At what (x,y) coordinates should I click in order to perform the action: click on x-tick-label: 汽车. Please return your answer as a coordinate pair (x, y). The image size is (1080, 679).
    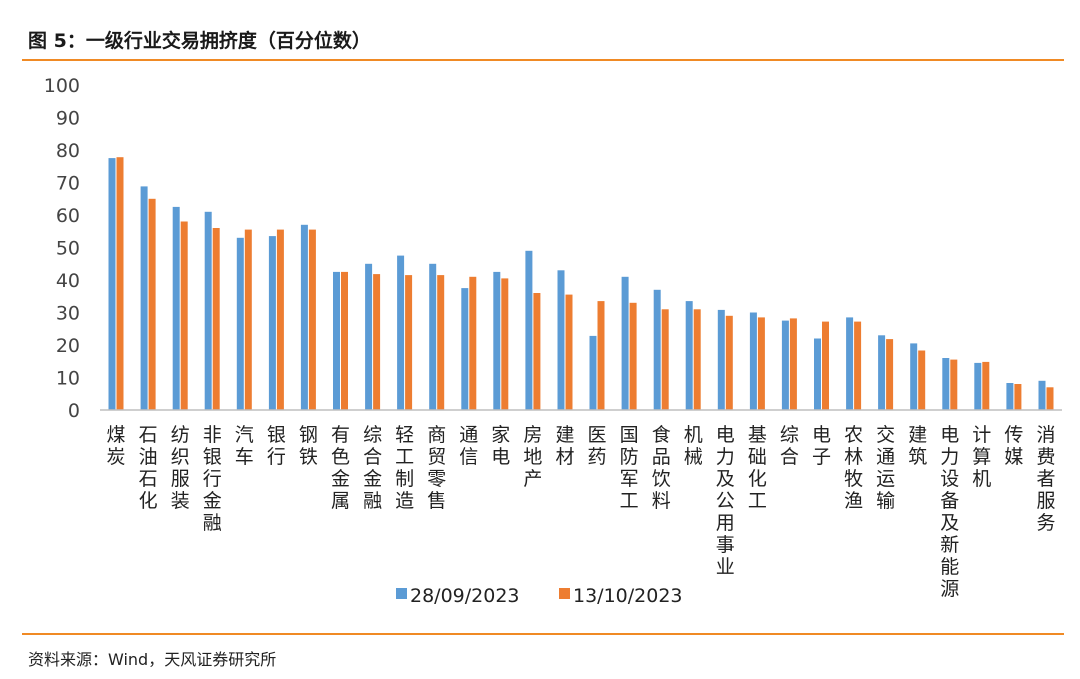
    Looking at the image, I should click on (244, 446).